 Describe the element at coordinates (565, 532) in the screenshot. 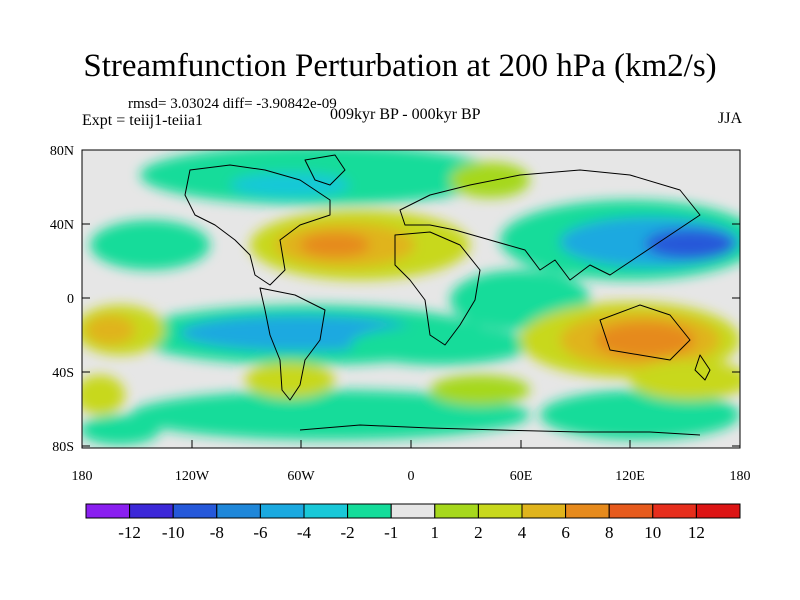

I see `colorbar-label: 6` at that location.